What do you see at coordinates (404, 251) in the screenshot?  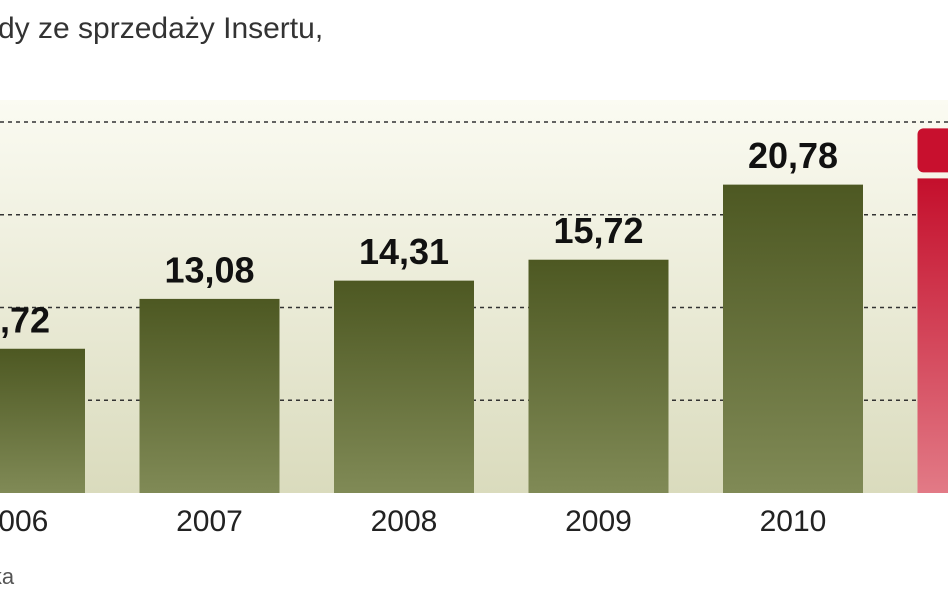 I see `value-label: 14,31` at bounding box center [404, 251].